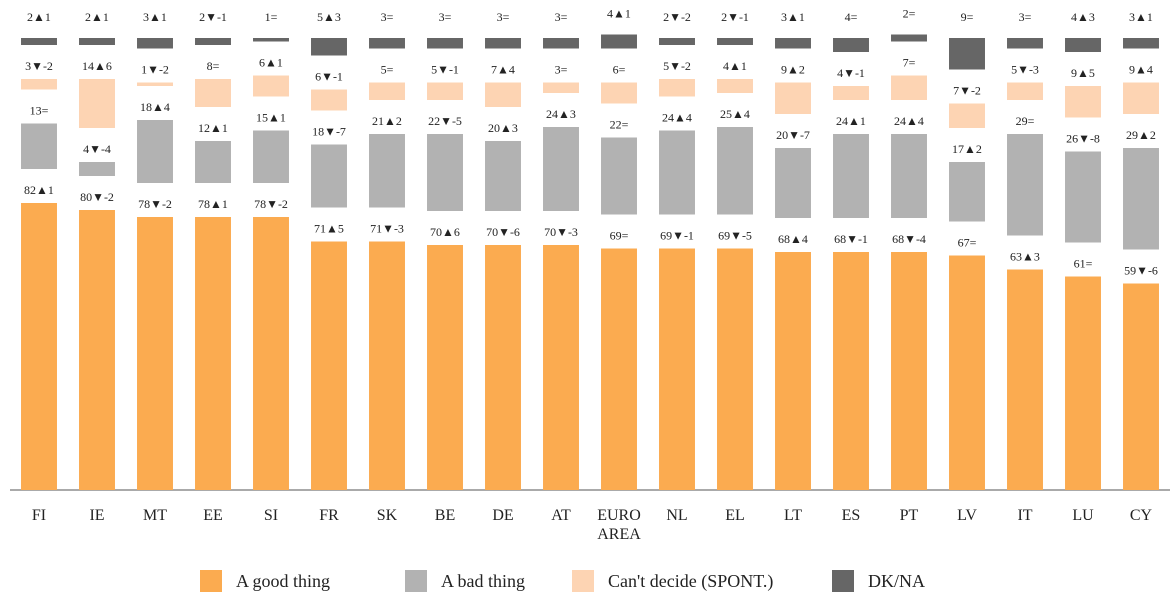 The height and width of the screenshot is (599, 1170). Describe the element at coordinates (445, 515) in the screenshot. I see `x-tick-label: BE` at that location.